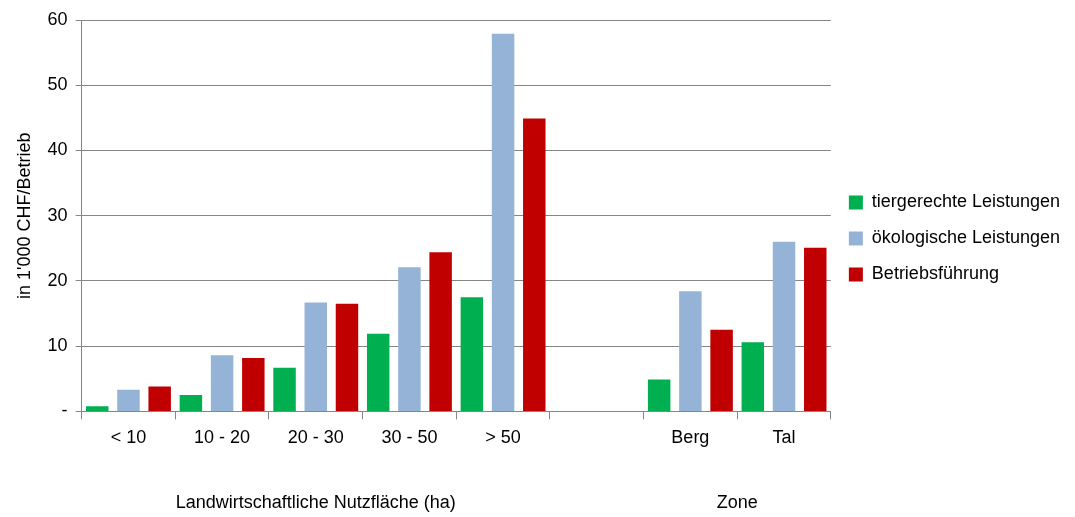  What do you see at coordinates (57, 149) in the screenshot?
I see `y-tick-label: 40` at bounding box center [57, 149].